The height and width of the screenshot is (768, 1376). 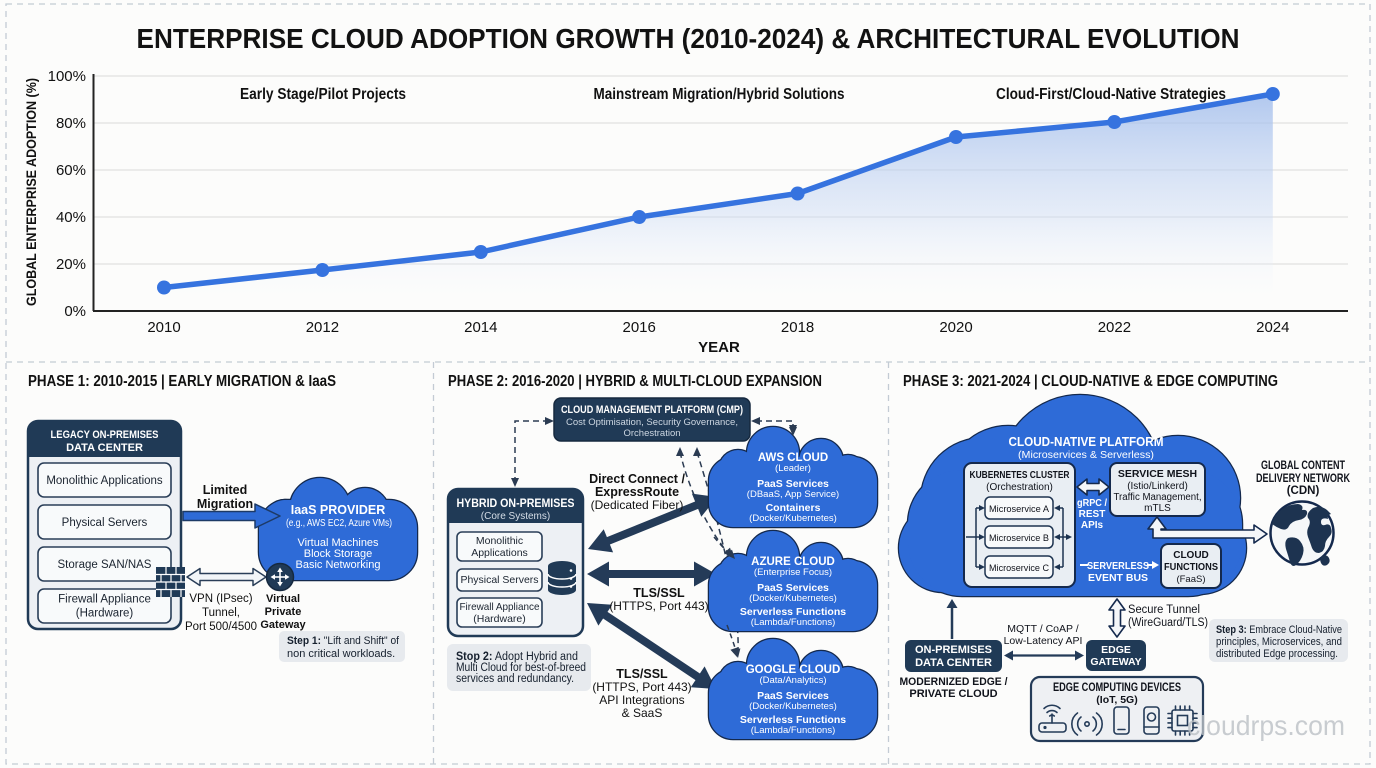 I want to click on svg-text: (IoT, 5G), so click(x=1116, y=700).